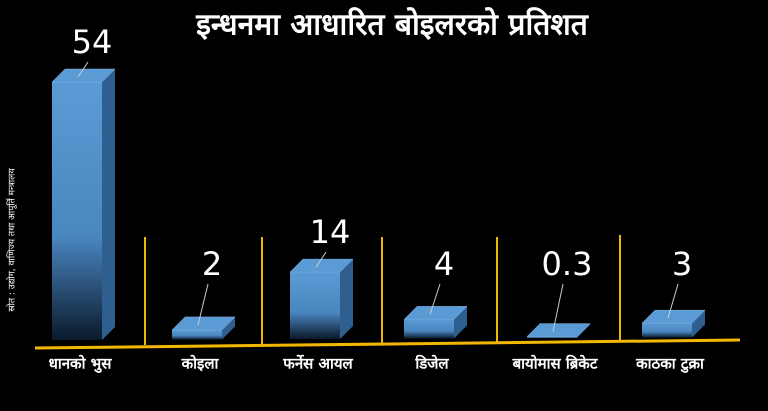 Image resolution: width=768 pixels, height=411 pixels. What do you see at coordinates (81, 364) in the screenshot?
I see `x-tick-label: धानको भुस` at bounding box center [81, 364].